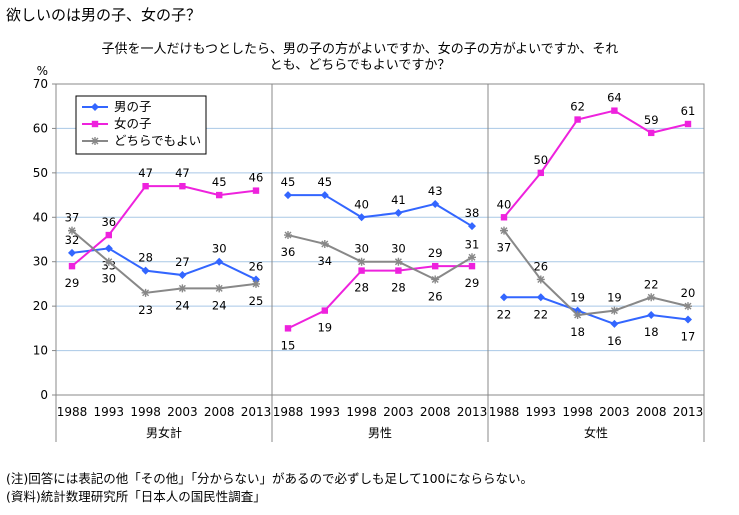  Describe the element at coordinates (398, 288) in the screenshot. I see `data-label: 28` at that location.